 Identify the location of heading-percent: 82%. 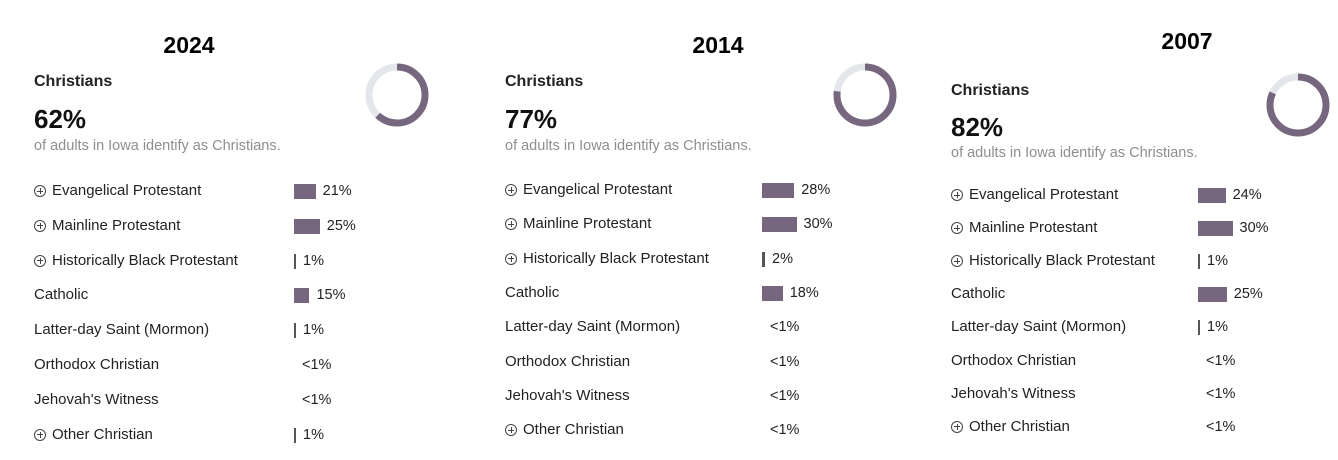
(977, 127).